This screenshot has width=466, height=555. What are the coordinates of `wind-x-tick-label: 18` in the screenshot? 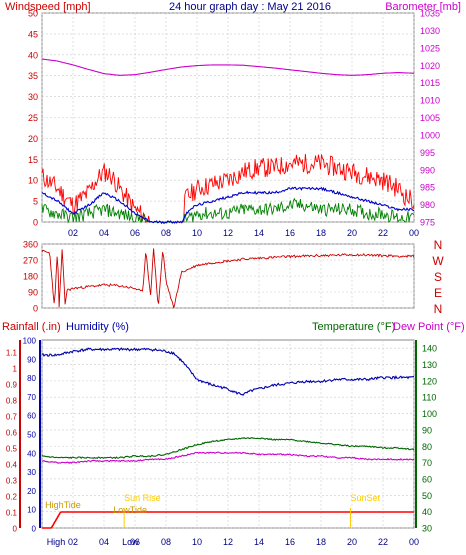 It's located at (321, 233).